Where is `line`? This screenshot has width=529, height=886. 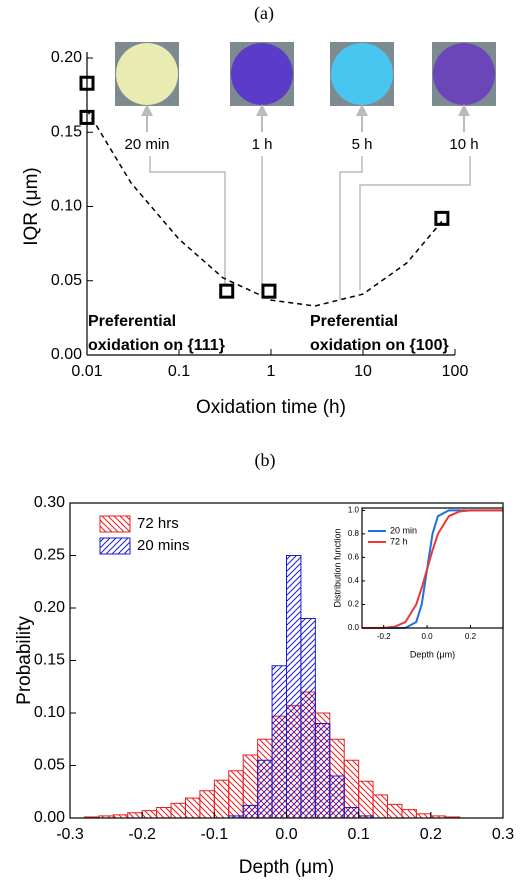
line is located at coordinates (432, 569).